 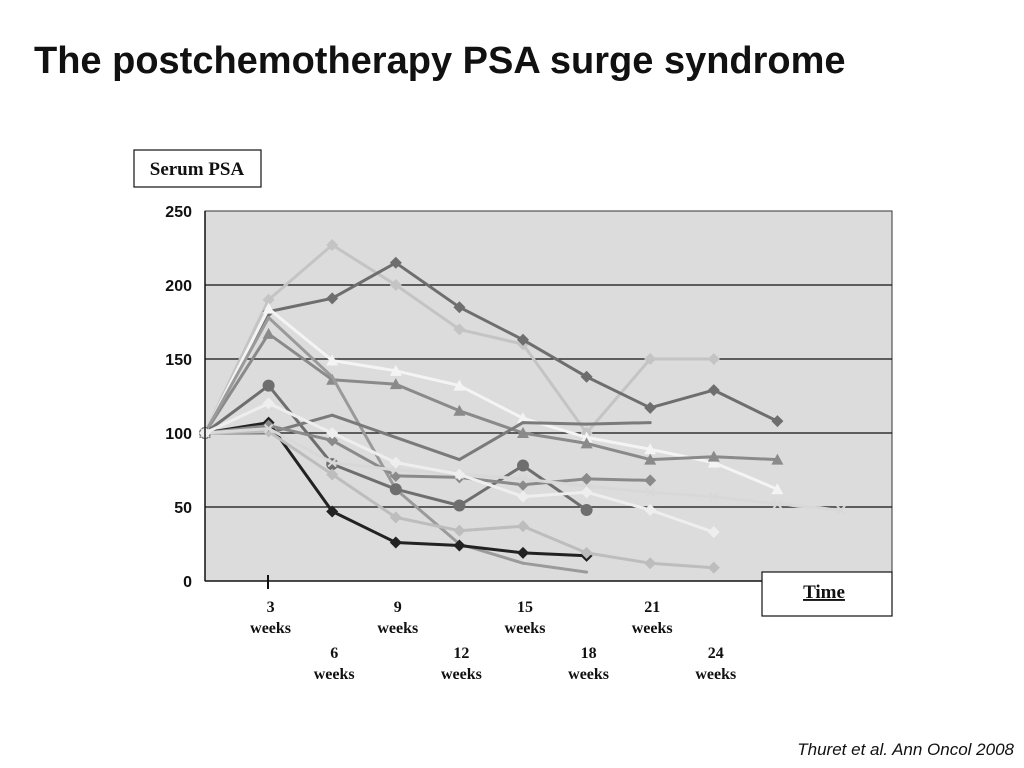 I want to click on x-axis-title-box: Time, so click(x=827, y=594).